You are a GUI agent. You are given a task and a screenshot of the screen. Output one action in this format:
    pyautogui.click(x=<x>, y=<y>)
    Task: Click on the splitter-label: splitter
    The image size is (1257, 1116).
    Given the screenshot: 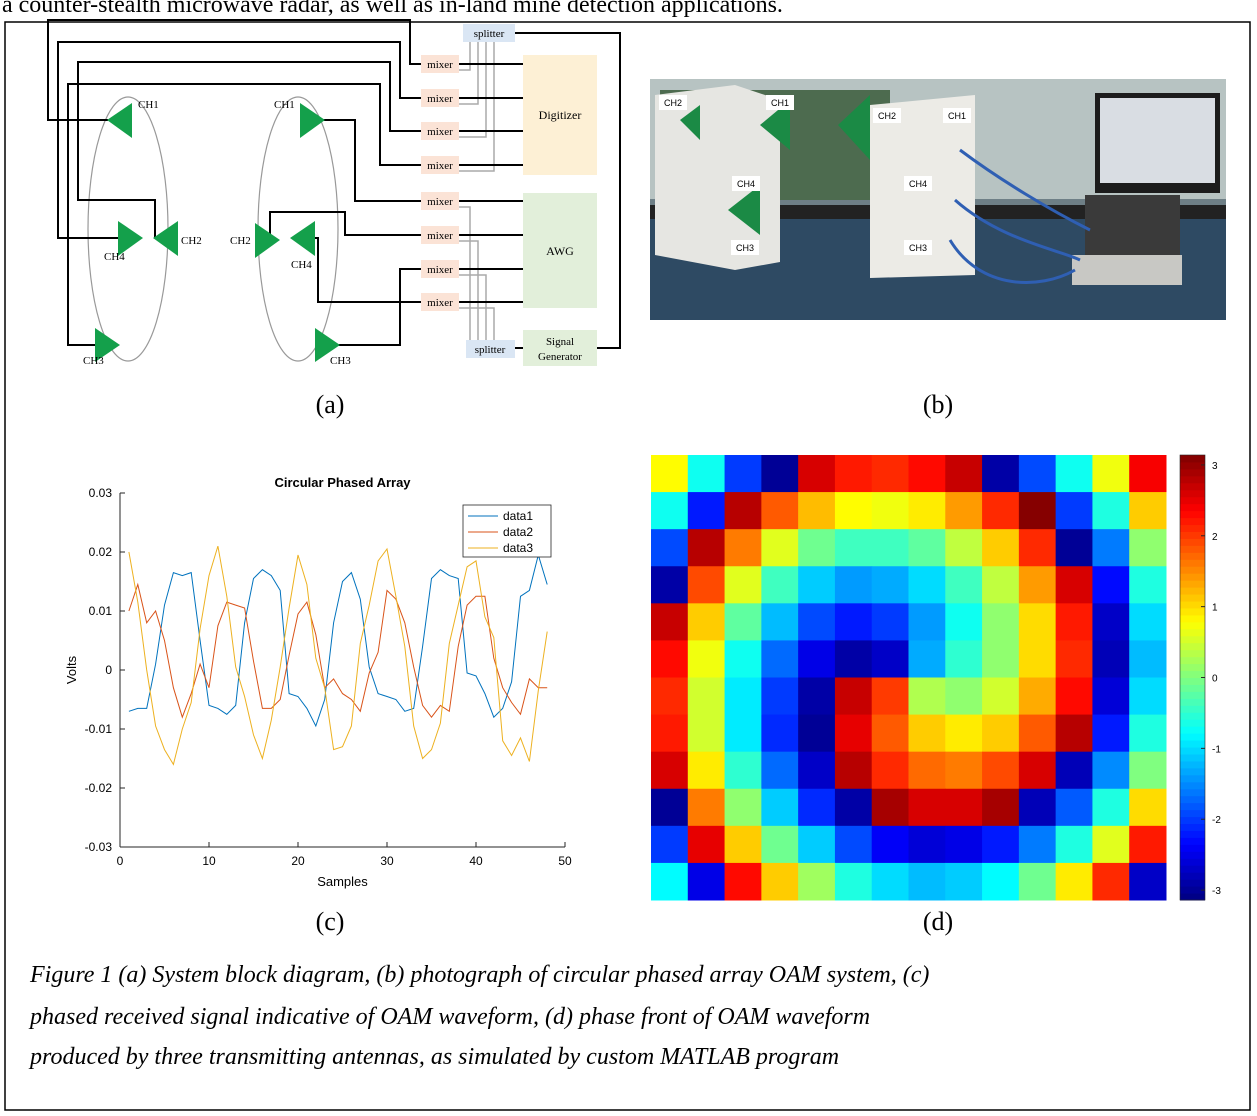 What is the action you would take?
    pyautogui.click(x=489, y=34)
    